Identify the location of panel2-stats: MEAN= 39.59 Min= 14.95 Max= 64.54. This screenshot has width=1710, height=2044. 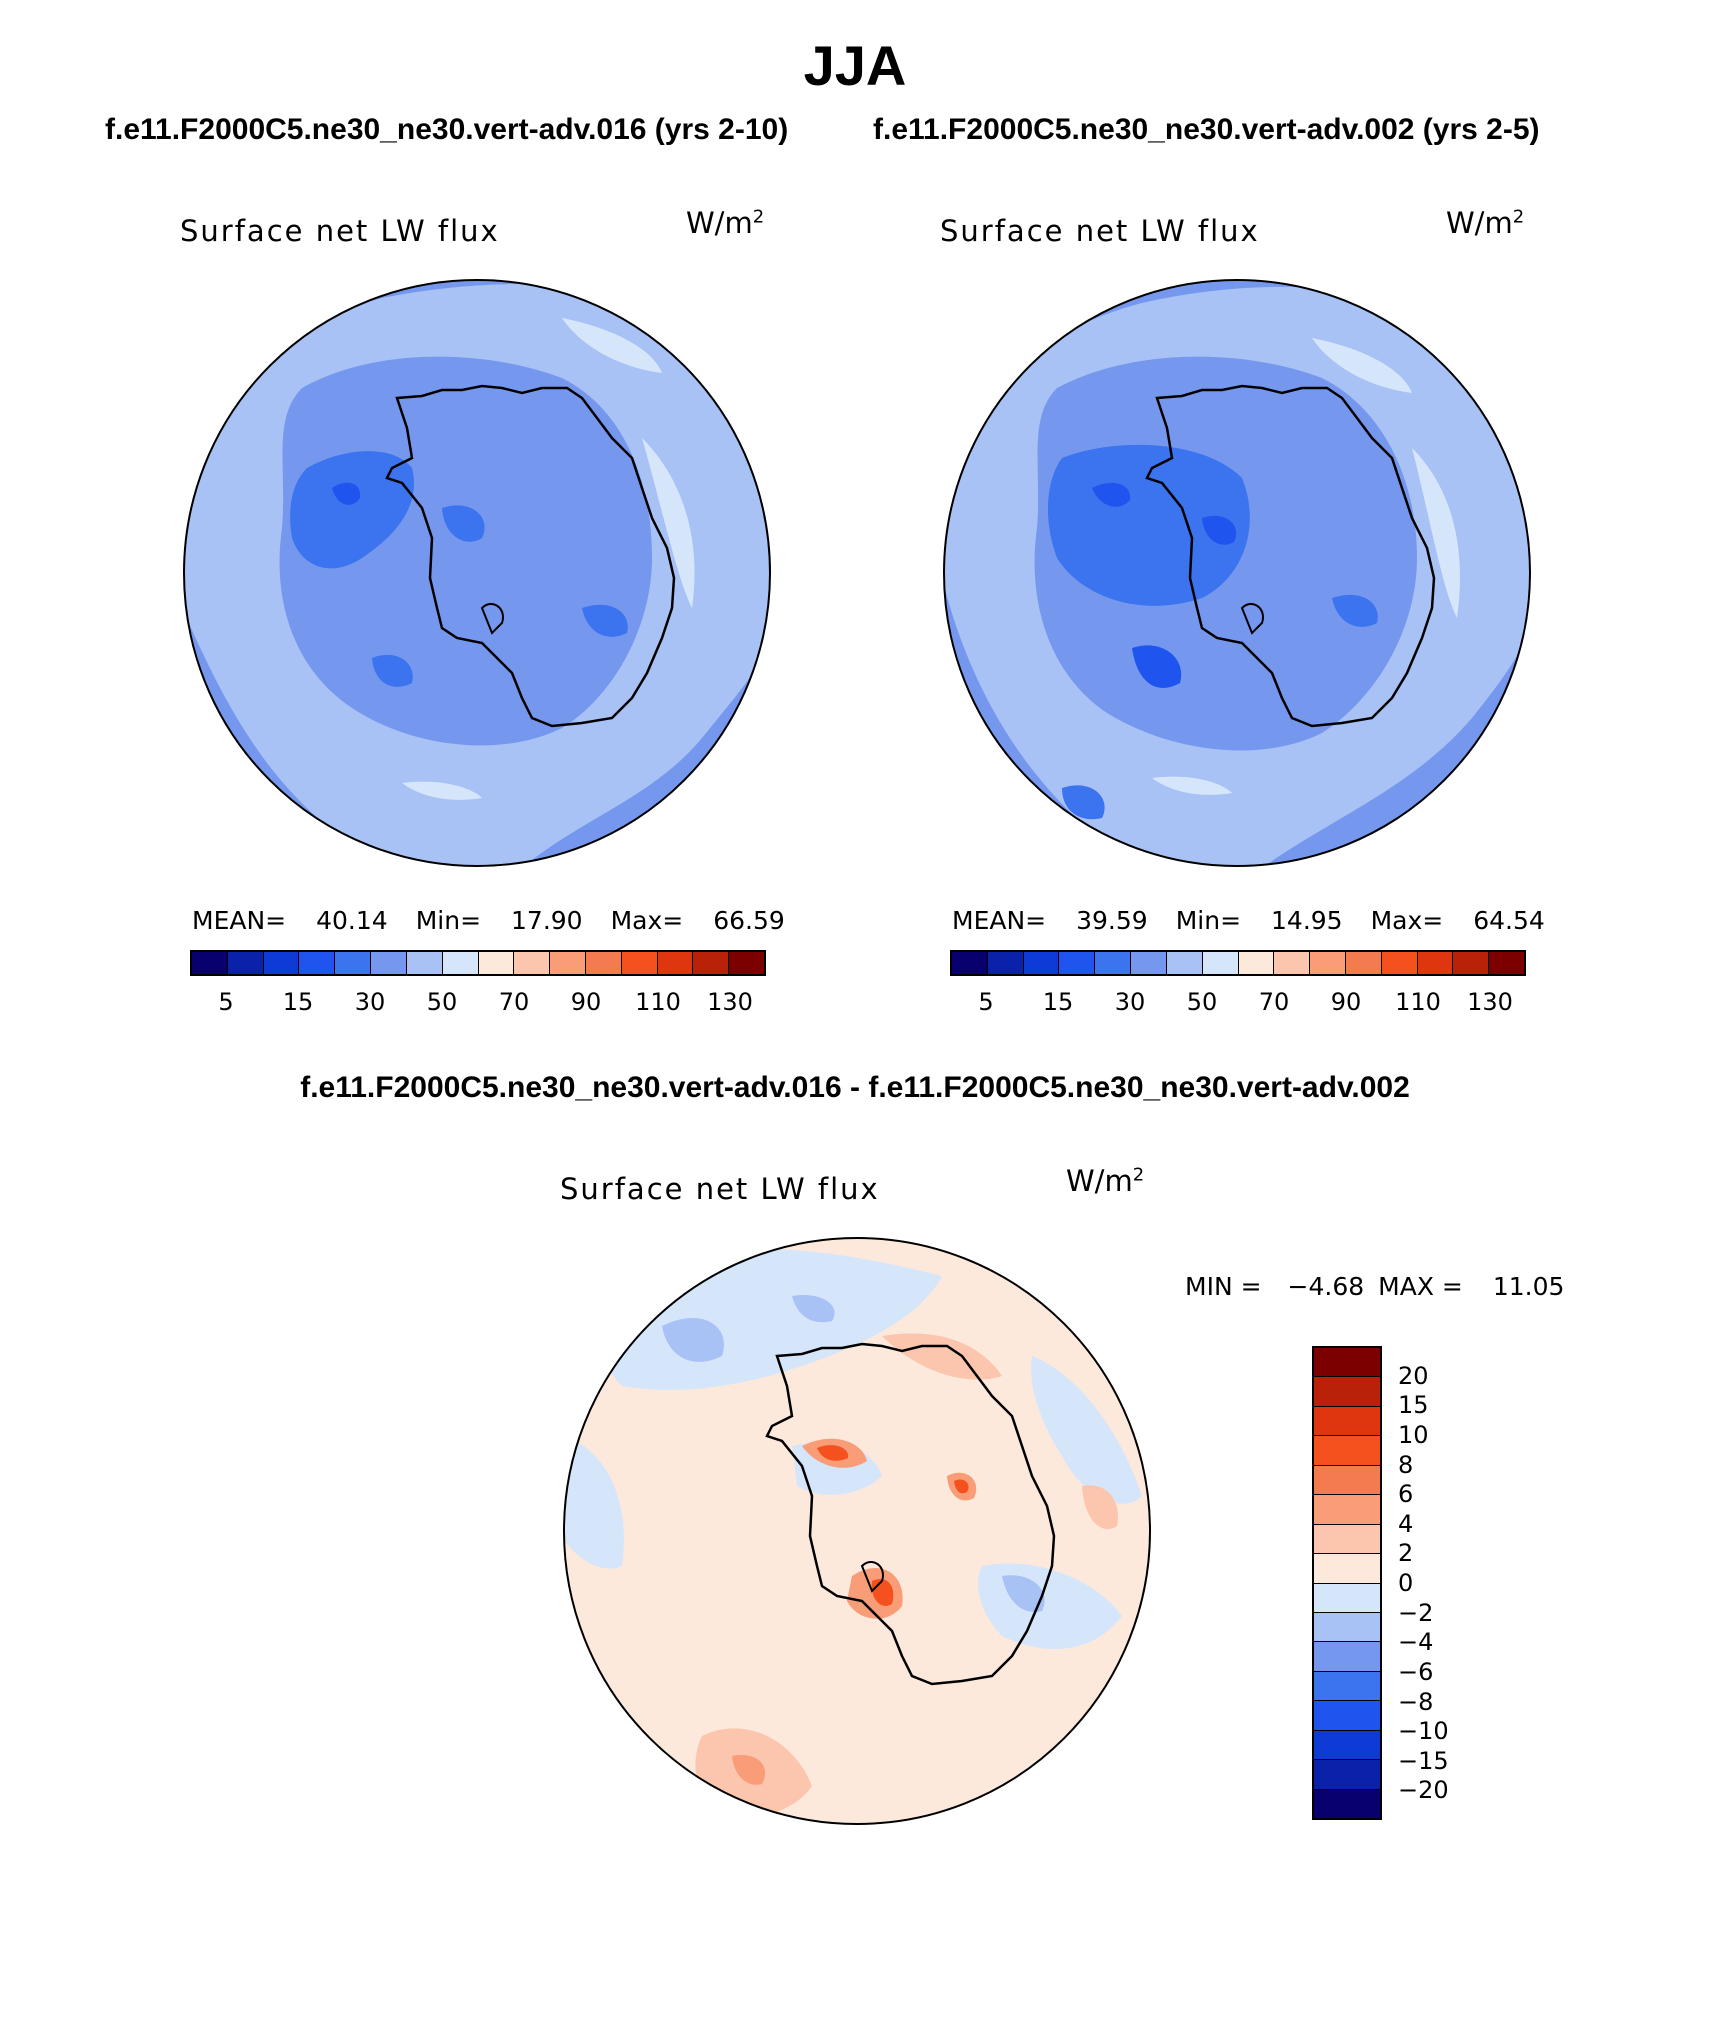
(1248, 920).